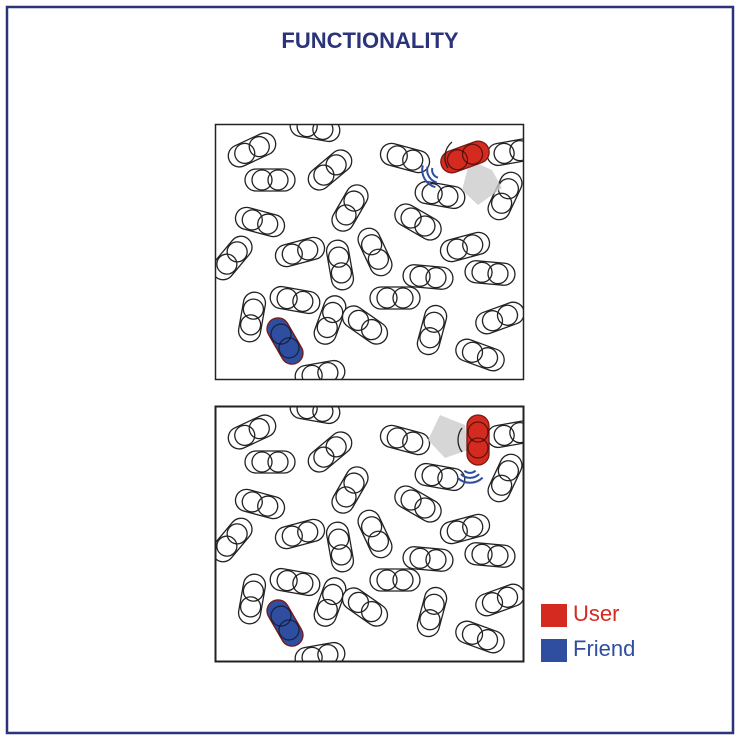  What do you see at coordinates (460, 440) in the screenshot?
I see `rotation-arrow` at bounding box center [460, 440].